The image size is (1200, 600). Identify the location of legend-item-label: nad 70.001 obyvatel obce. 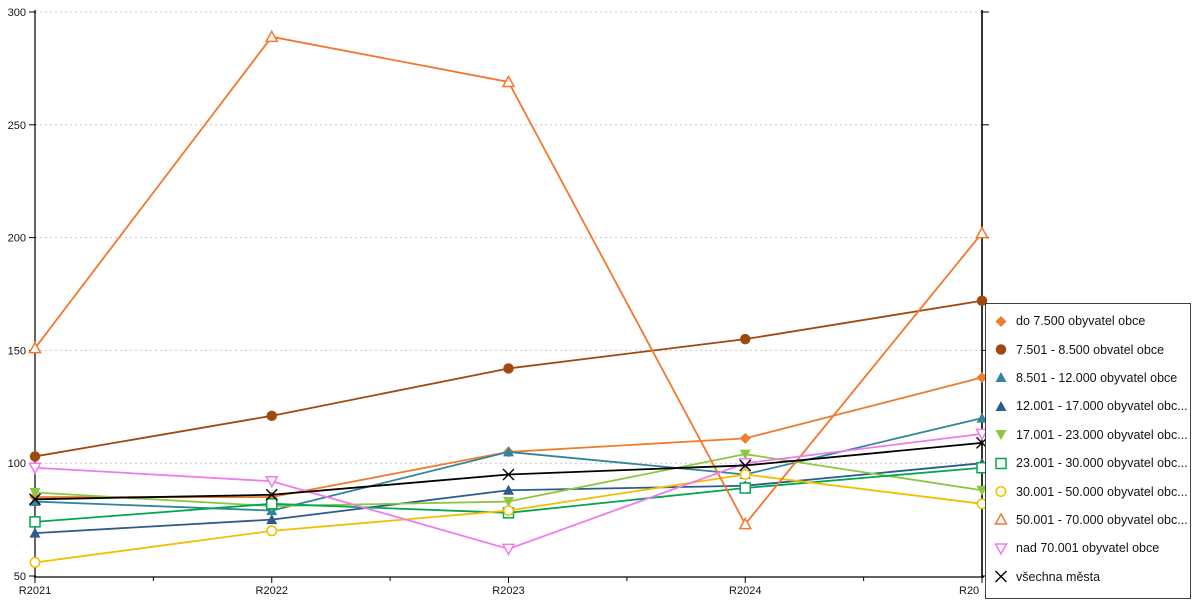
(1088, 548).